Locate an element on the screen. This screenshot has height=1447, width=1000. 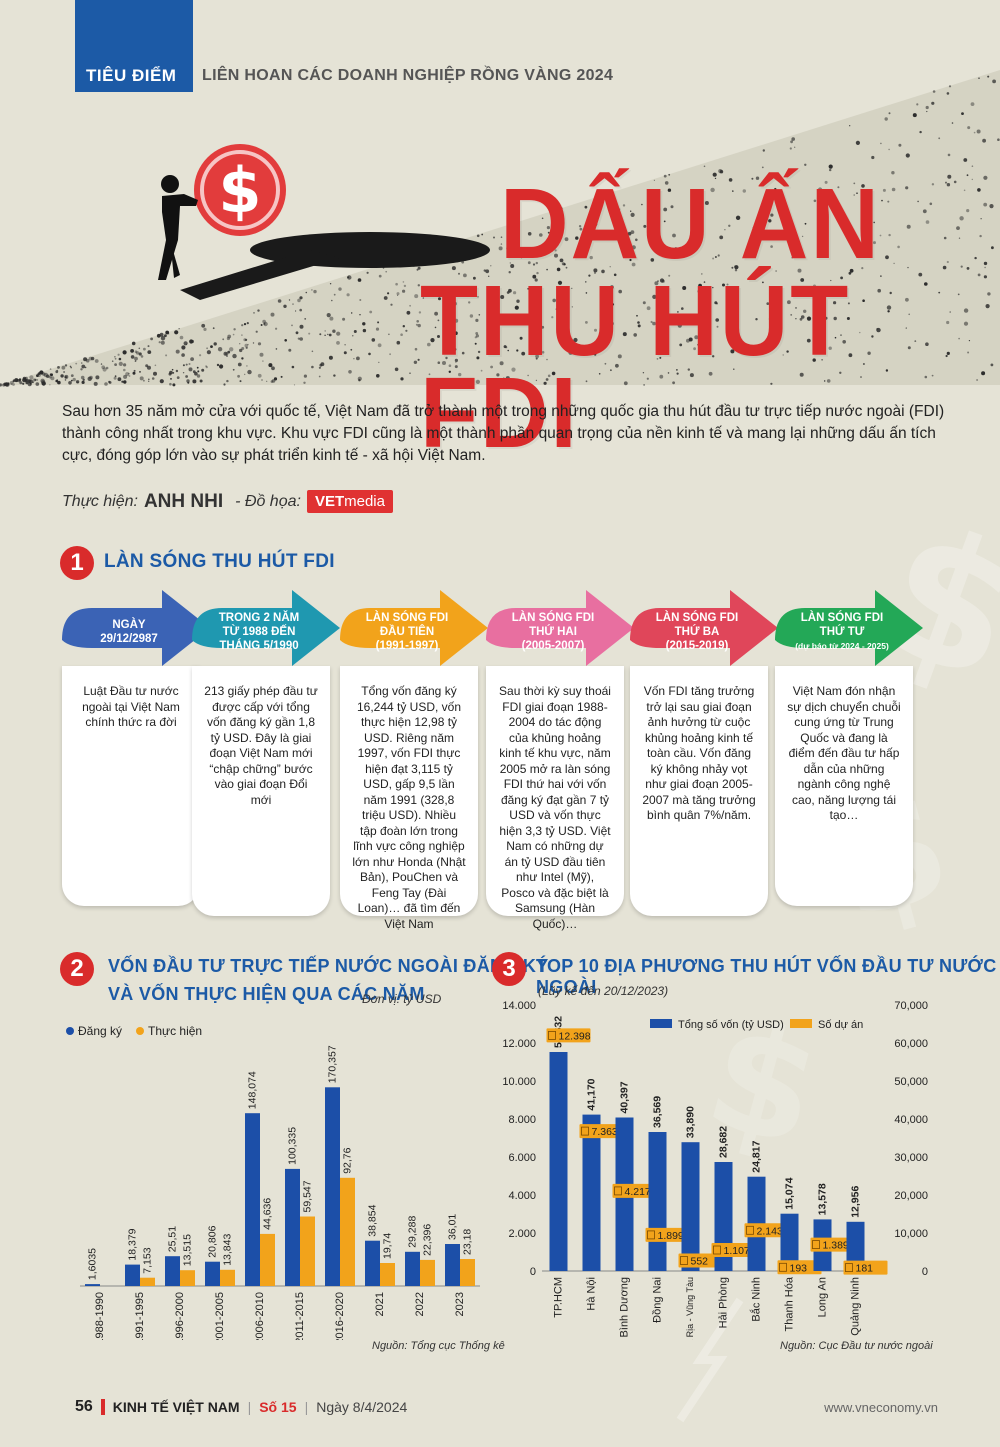
section-1-number: 1 is located at coordinates (77, 563).